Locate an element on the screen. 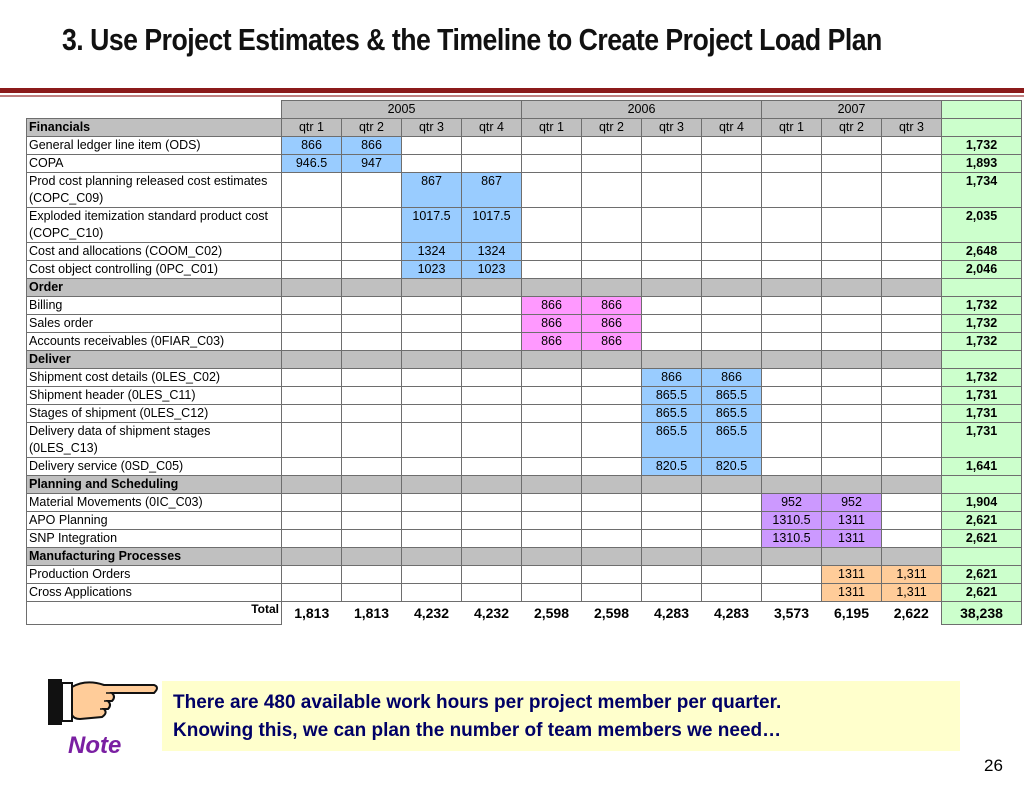 This screenshot has height=789, width=1024. section-header-row: Manufacturing Processes is located at coordinates (524, 556).